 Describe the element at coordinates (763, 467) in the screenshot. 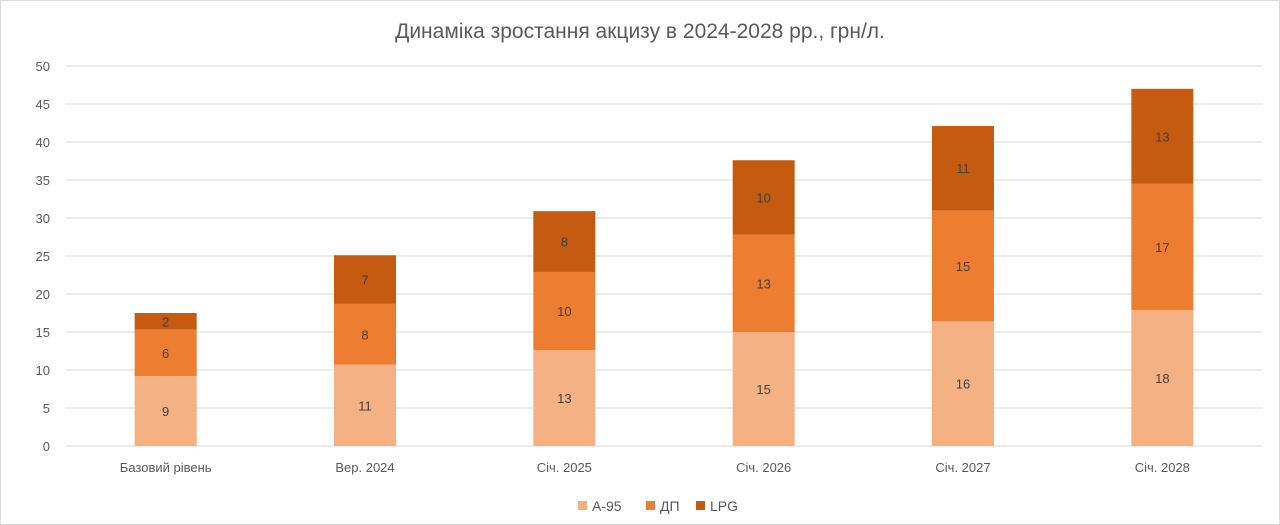

I see `x-tick-label: Січ. 2026` at that location.